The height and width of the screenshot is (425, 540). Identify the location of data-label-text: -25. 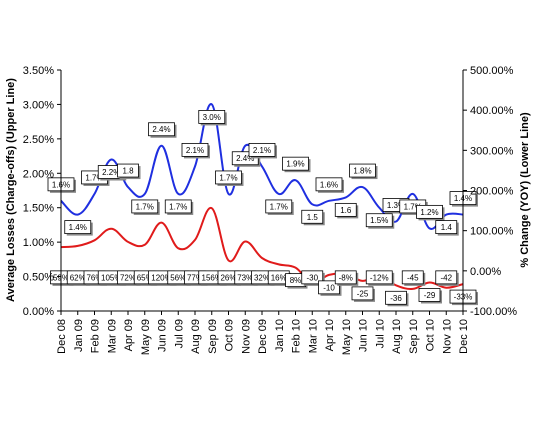
(363, 293).